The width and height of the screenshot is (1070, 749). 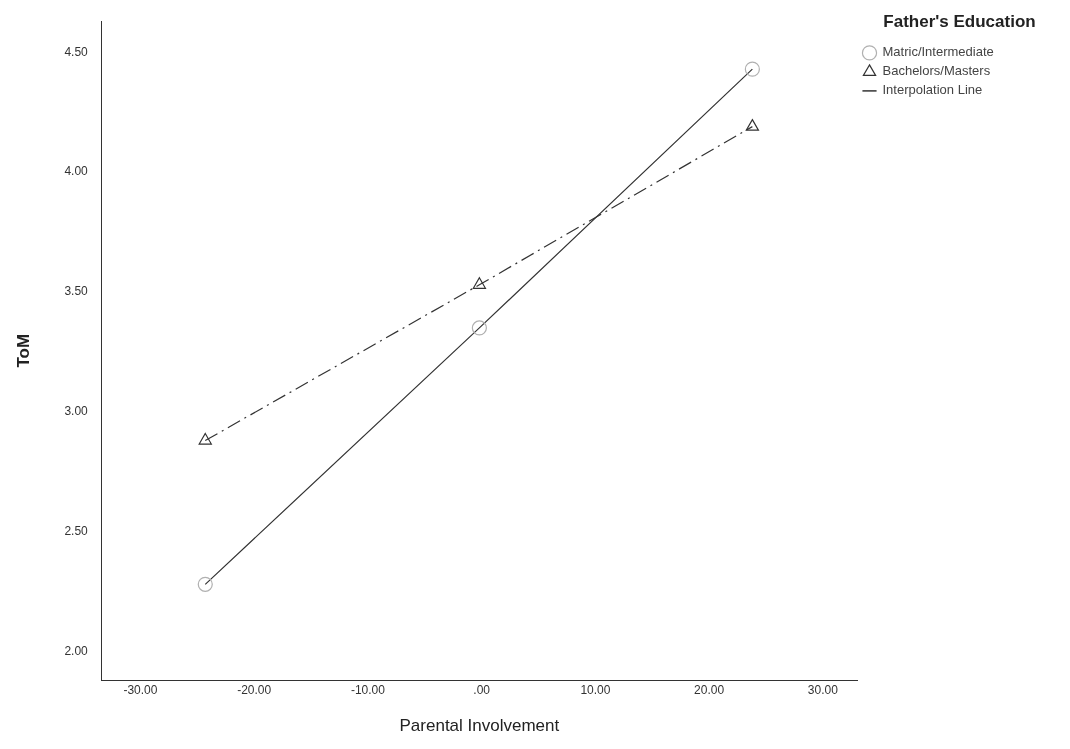 I want to click on text: Interpolation Line, so click(x=932, y=90).